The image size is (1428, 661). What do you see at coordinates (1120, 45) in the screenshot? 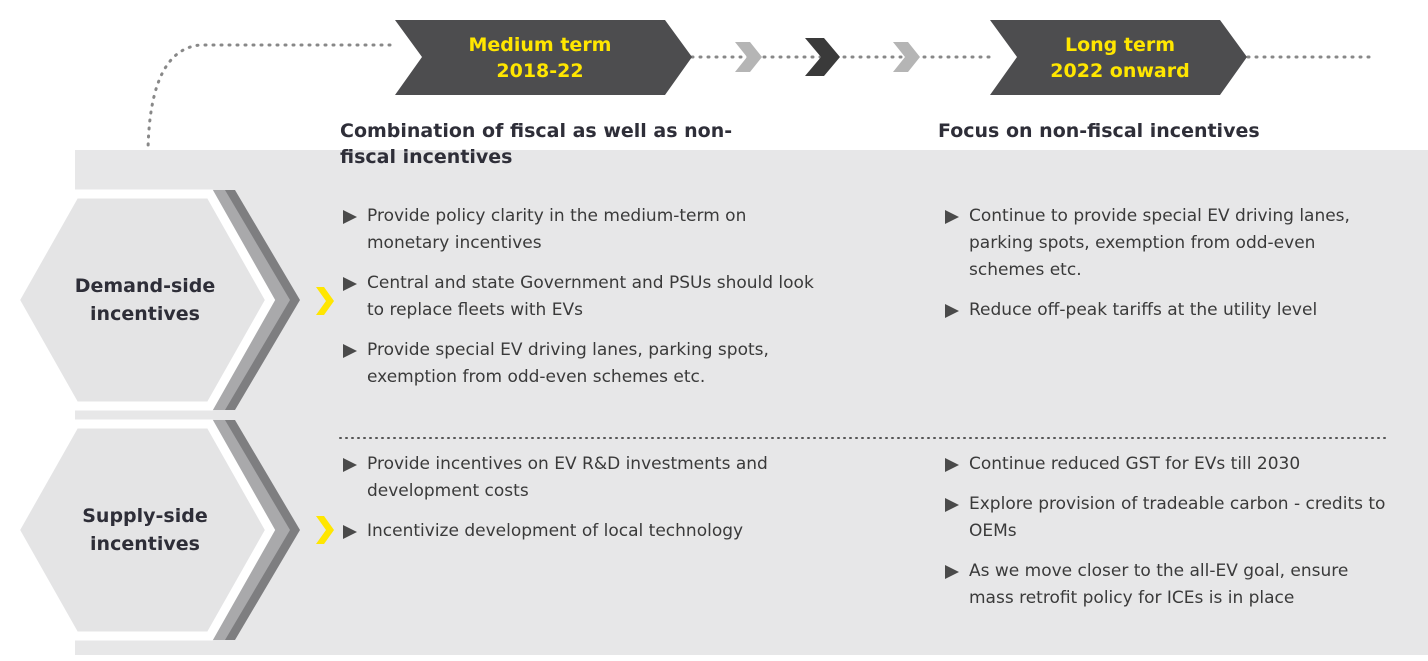
I see `phase-title: Long term` at bounding box center [1120, 45].